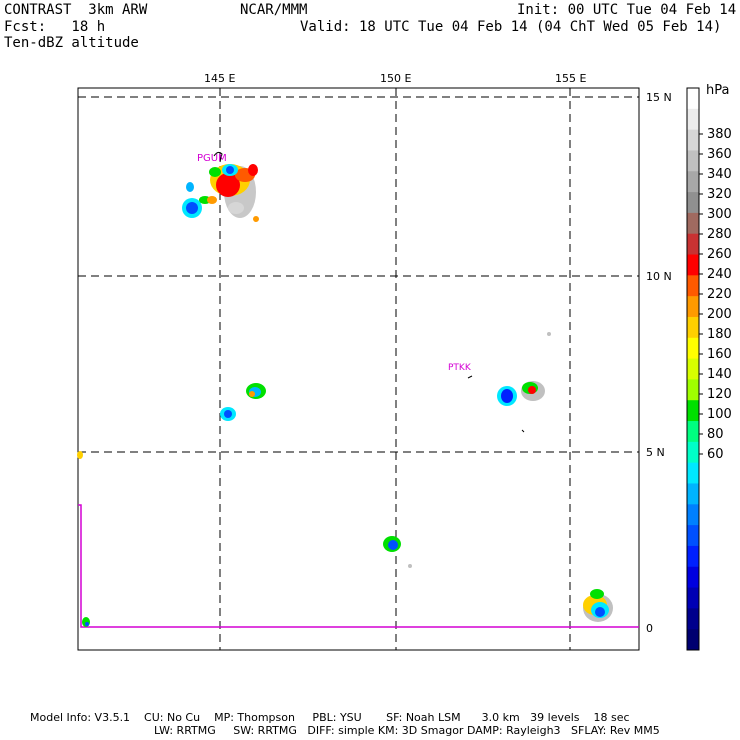 This screenshot has width=740, height=740. Describe the element at coordinates (715, 454) in the screenshot. I see `colorbar-level-label: 60` at that location.